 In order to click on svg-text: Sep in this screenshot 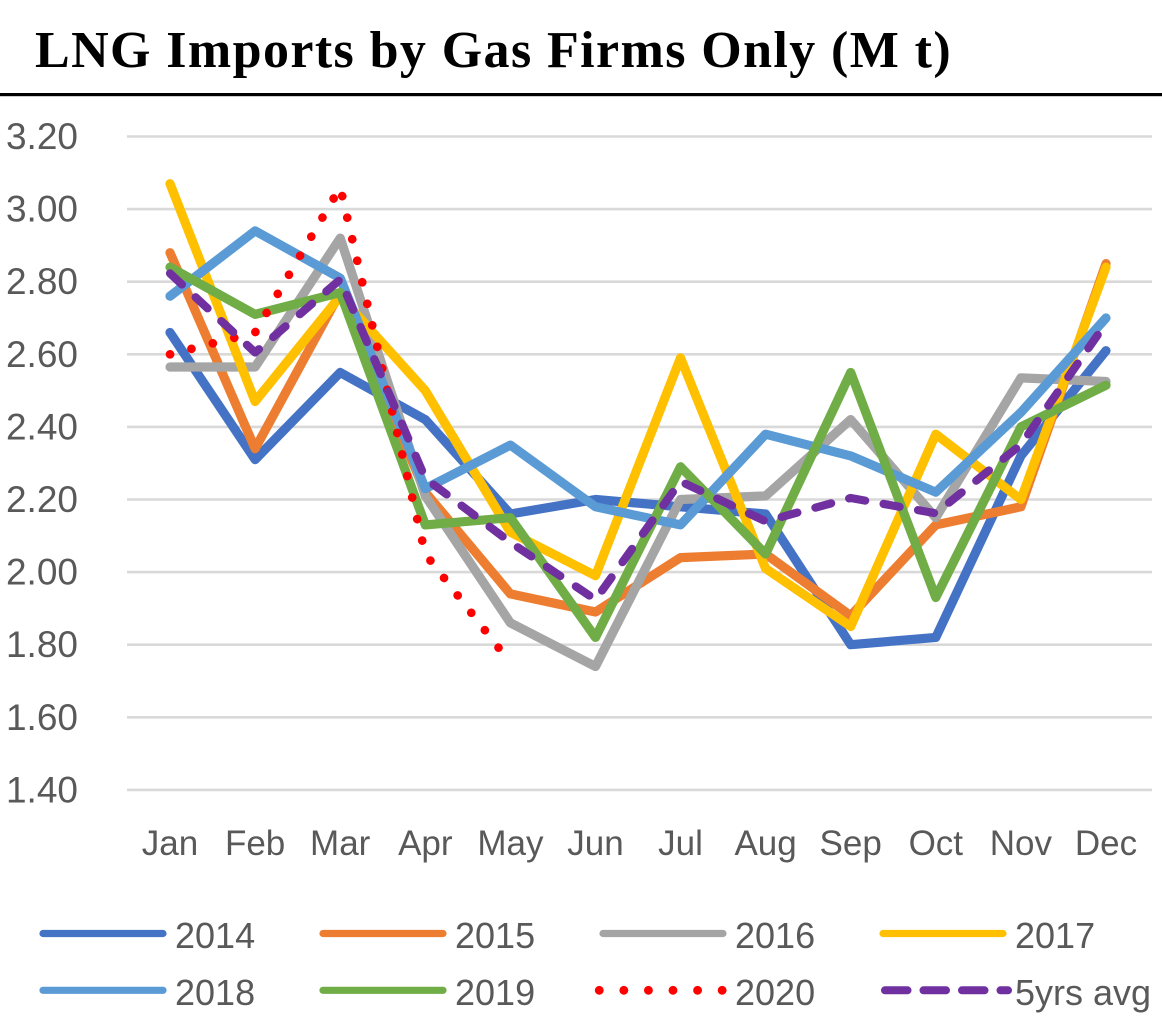, I will do `click(851, 843)`.